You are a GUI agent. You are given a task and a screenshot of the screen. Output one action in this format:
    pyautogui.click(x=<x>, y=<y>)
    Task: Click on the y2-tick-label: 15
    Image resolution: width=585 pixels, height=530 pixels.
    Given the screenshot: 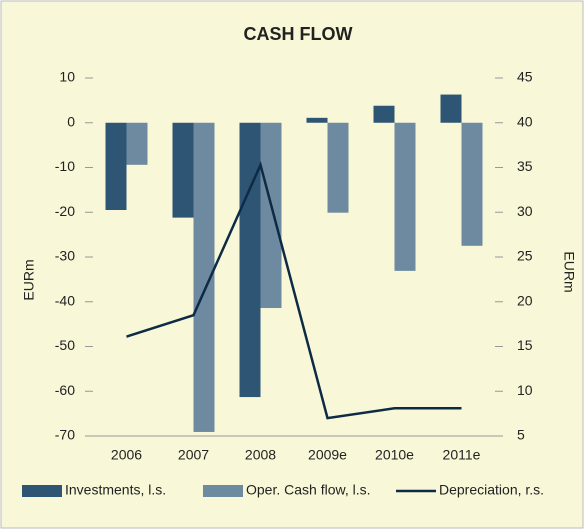 What is the action you would take?
    pyautogui.click(x=525, y=345)
    